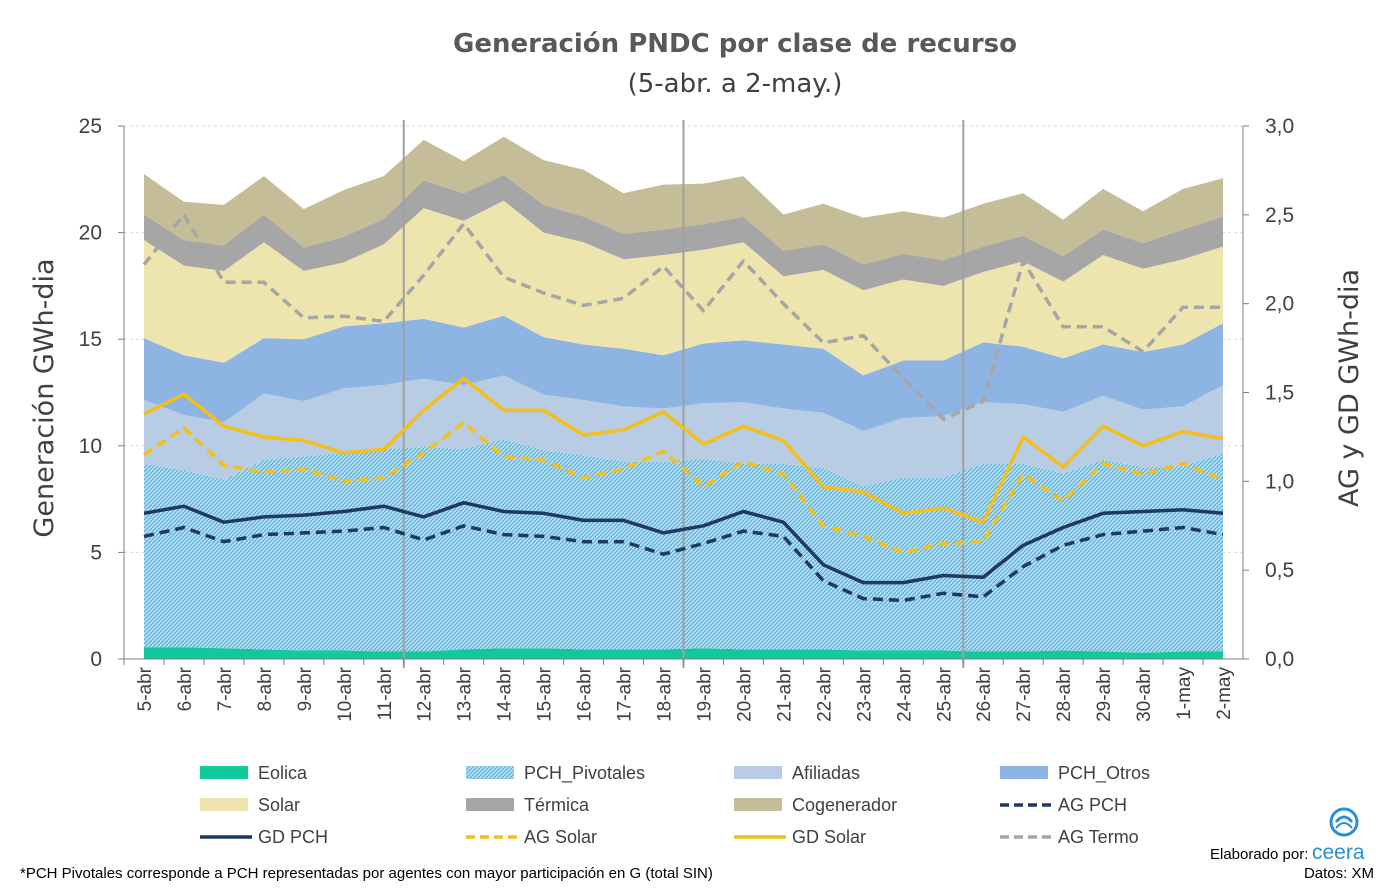 The height and width of the screenshot is (888, 1392). Describe the element at coordinates (1279, 215) in the screenshot. I see `y2-tick-label: 2,5` at that location.